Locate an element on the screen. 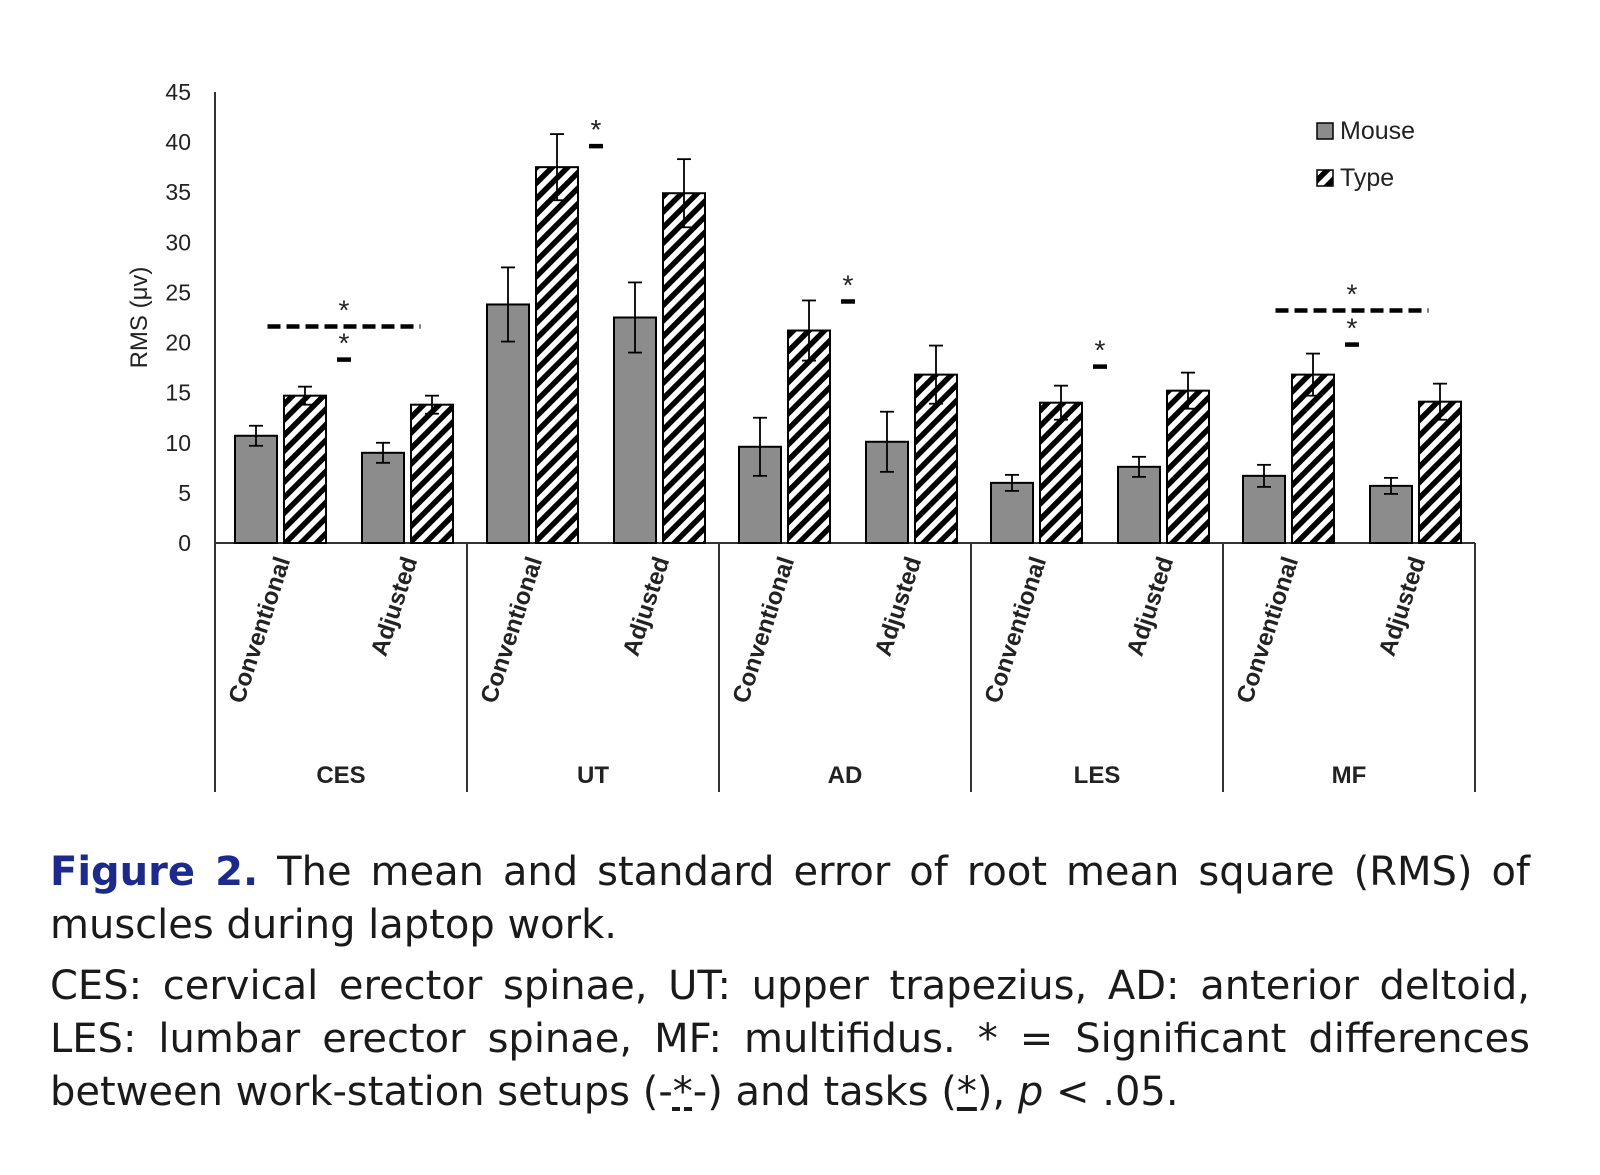  group-label: LES is located at coordinates (1097, 775).